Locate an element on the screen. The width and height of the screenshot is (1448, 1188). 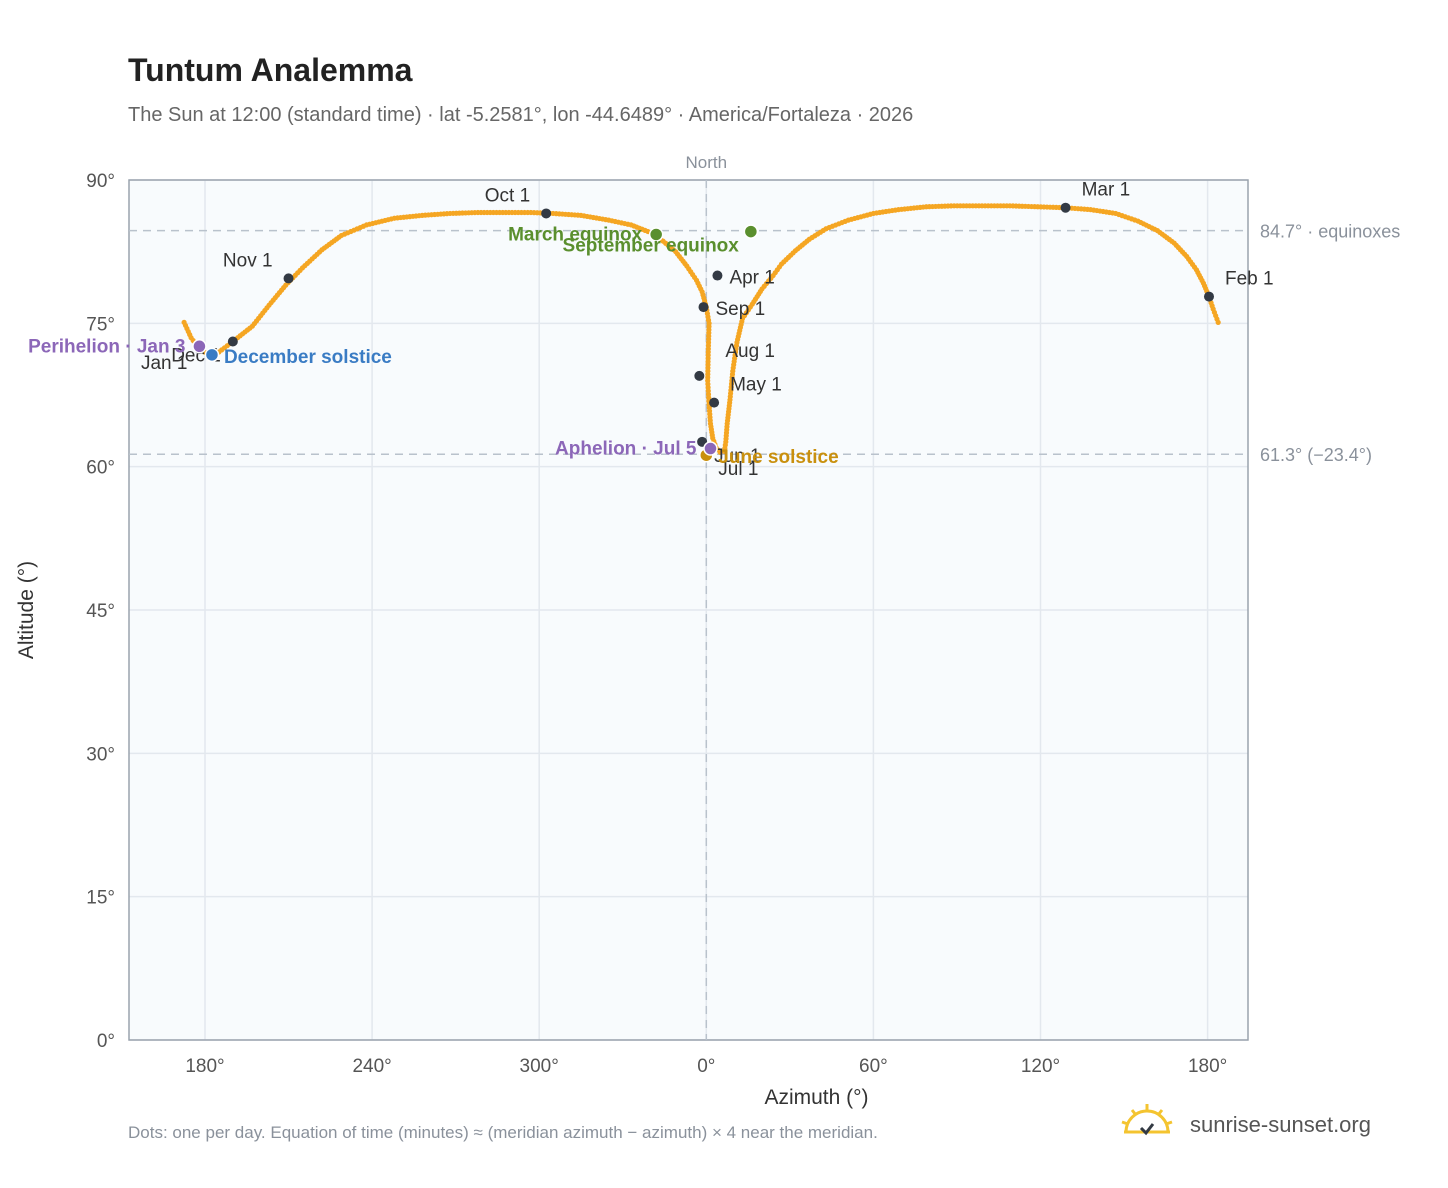
y-tick-label: 30° is located at coordinates (100, 754).